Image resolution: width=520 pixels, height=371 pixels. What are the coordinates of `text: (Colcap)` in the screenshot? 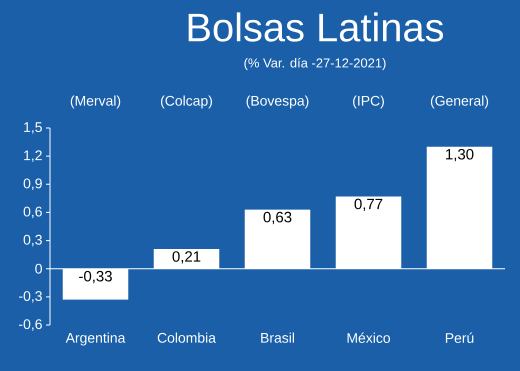 It's located at (186, 101).